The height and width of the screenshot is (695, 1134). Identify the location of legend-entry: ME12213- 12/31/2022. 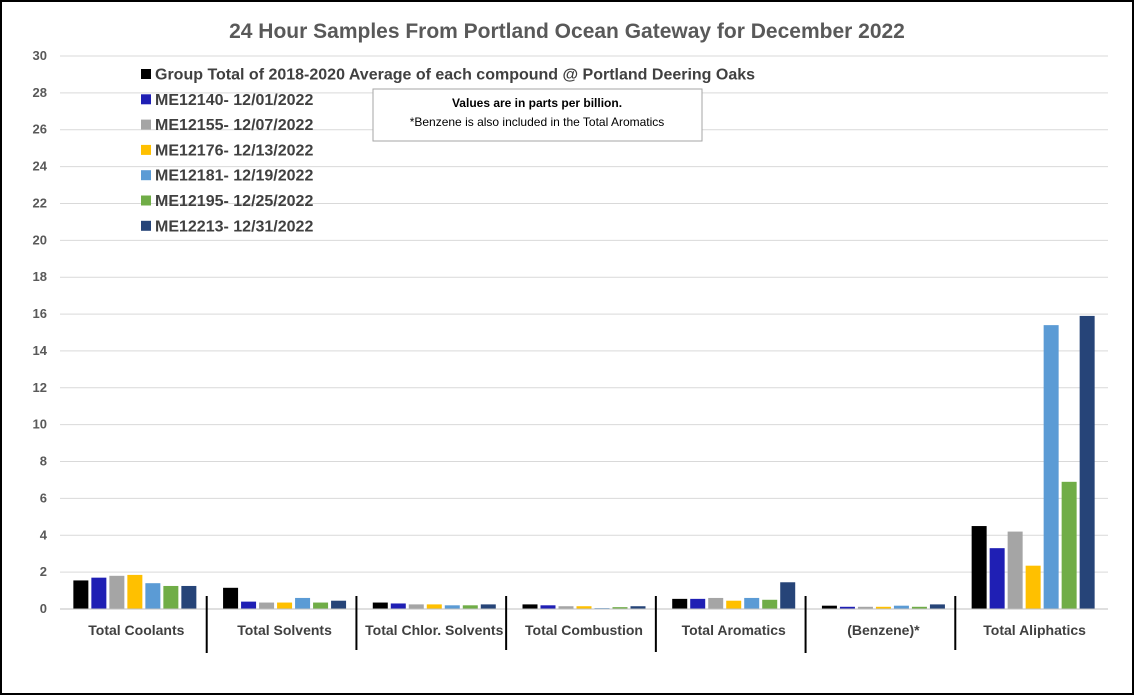
(234, 226).